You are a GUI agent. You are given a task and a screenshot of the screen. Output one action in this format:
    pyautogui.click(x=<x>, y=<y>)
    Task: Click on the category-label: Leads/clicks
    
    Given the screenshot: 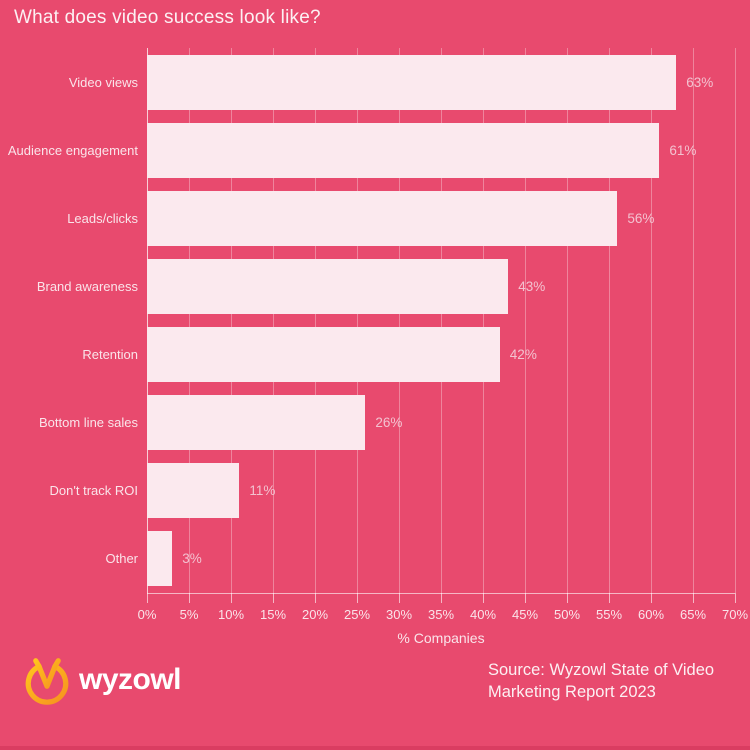 What is the action you would take?
    pyautogui.click(x=102, y=218)
    